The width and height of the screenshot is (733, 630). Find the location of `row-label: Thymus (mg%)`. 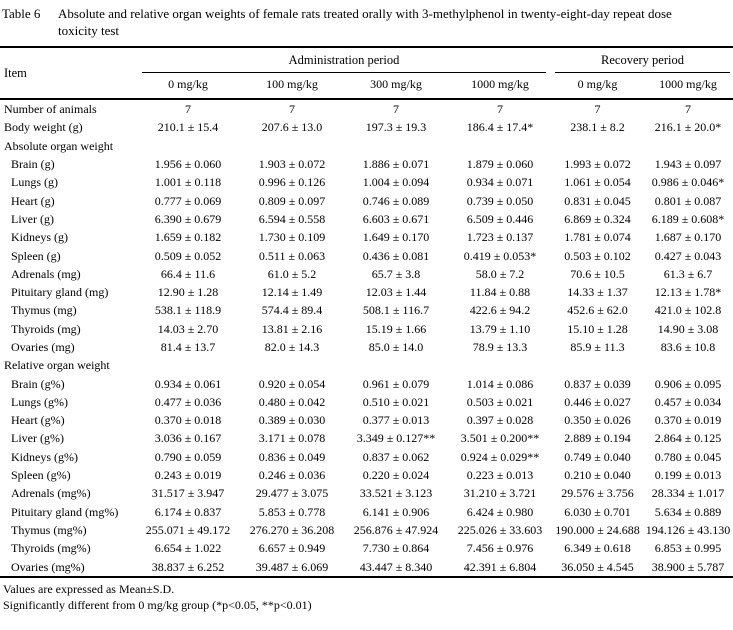

row-label: Thymus (mg%) is located at coordinates (49, 529).